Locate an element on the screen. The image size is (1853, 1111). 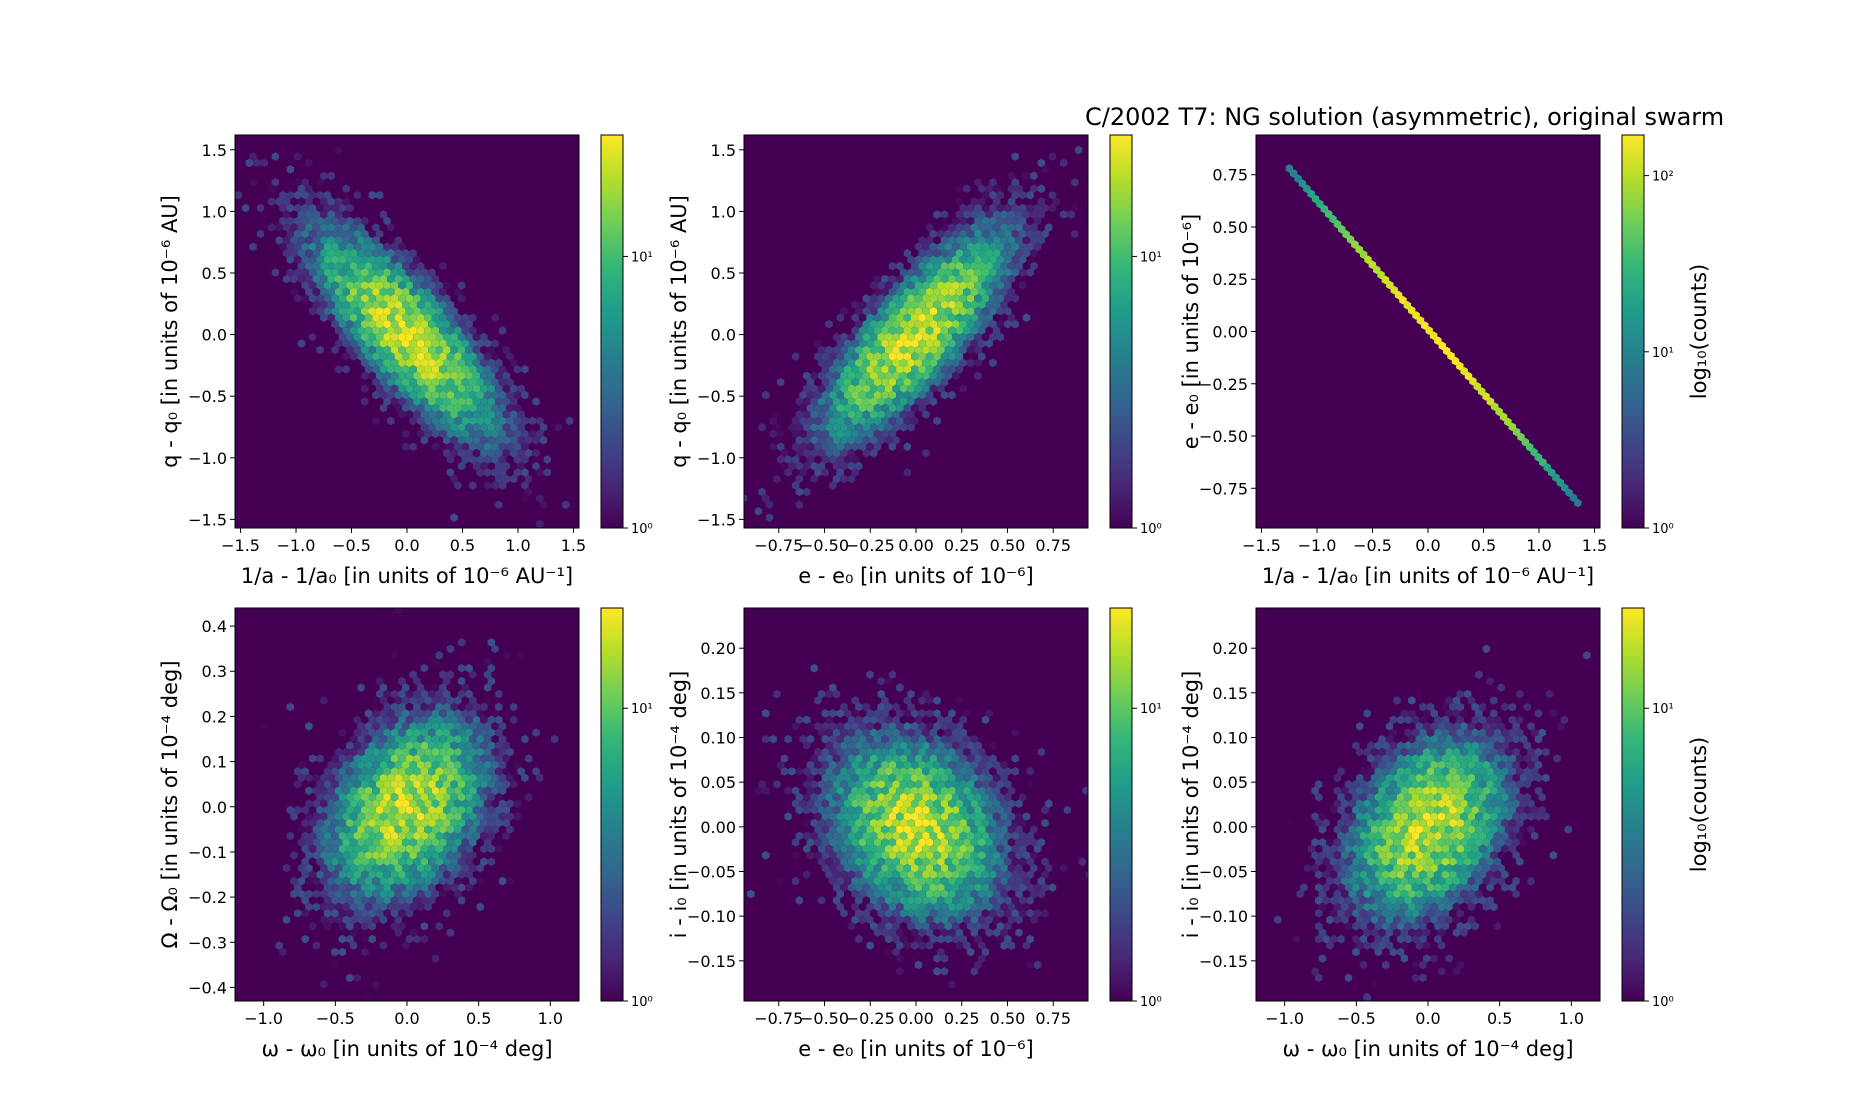
y-axis-label: q - q₀ [in units of 10⁻⁶ AU] is located at coordinates (170, 331).